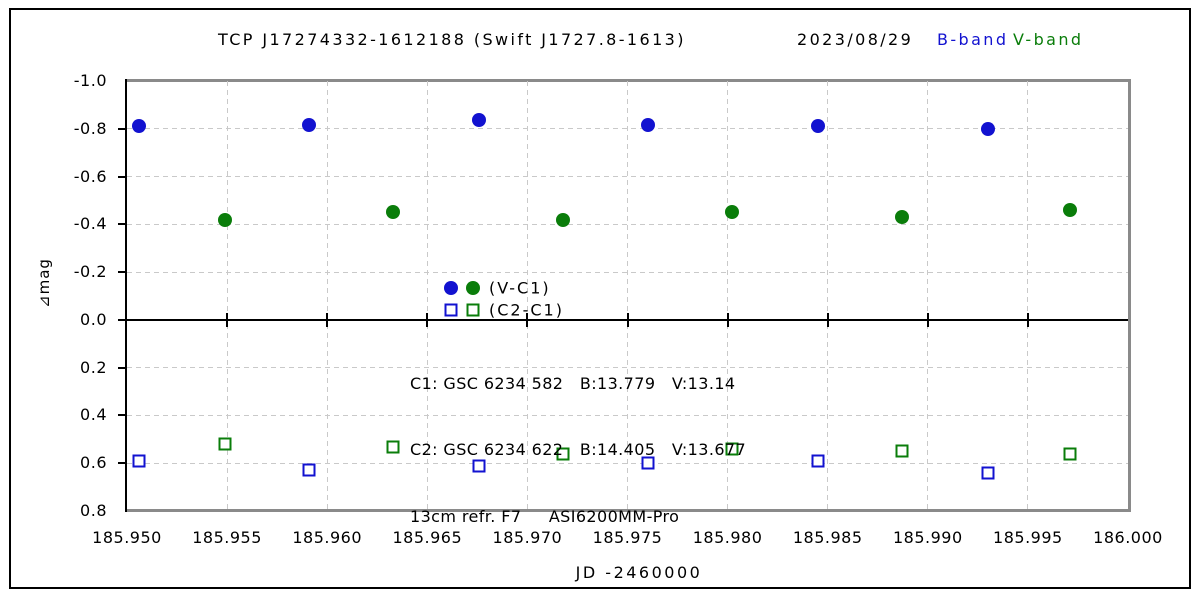 This screenshot has width=1200, height=600. I want to click on x-tick-label: 185.970, so click(527, 537).